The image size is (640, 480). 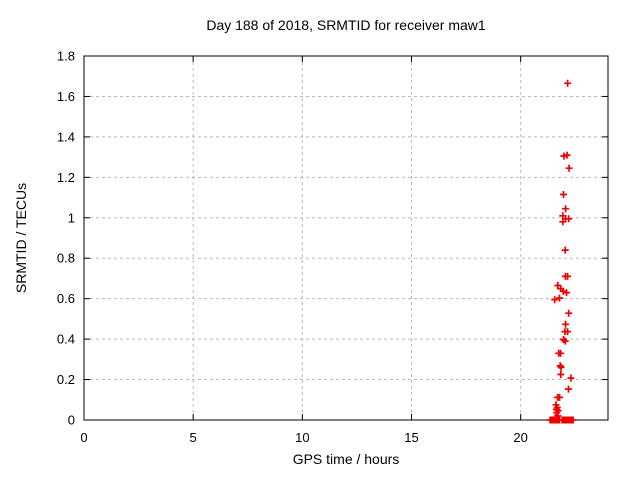 What do you see at coordinates (66, 177) in the screenshot?
I see `y-tick-label: 1.2` at bounding box center [66, 177].